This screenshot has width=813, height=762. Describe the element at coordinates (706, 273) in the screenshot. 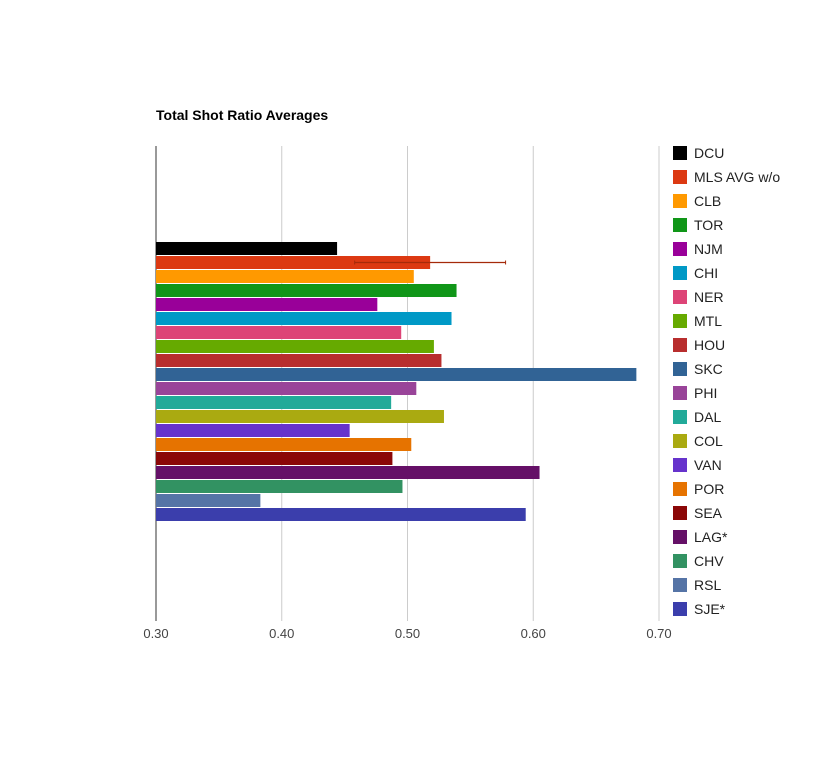

I see `legend-label: CHI` at that location.